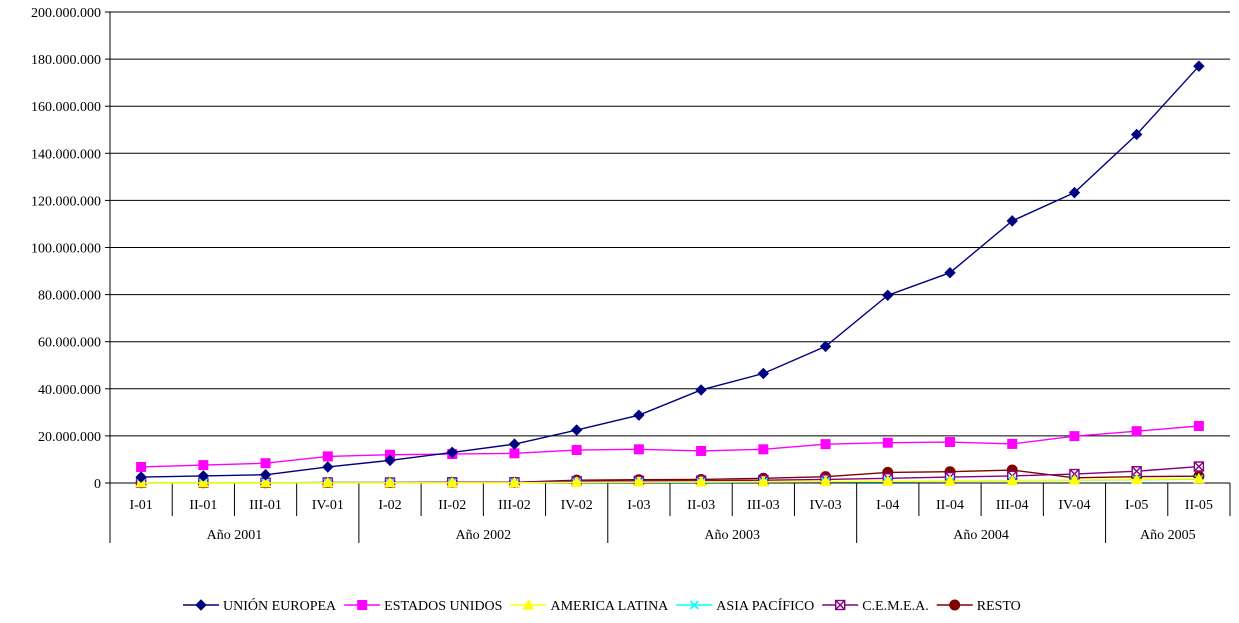 The width and height of the screenshot is (1239, 623). What do you see at coordinates (140, 505) in the screenshot?
I see `x-tick-label: I-01` at bounding box center [140, 505].